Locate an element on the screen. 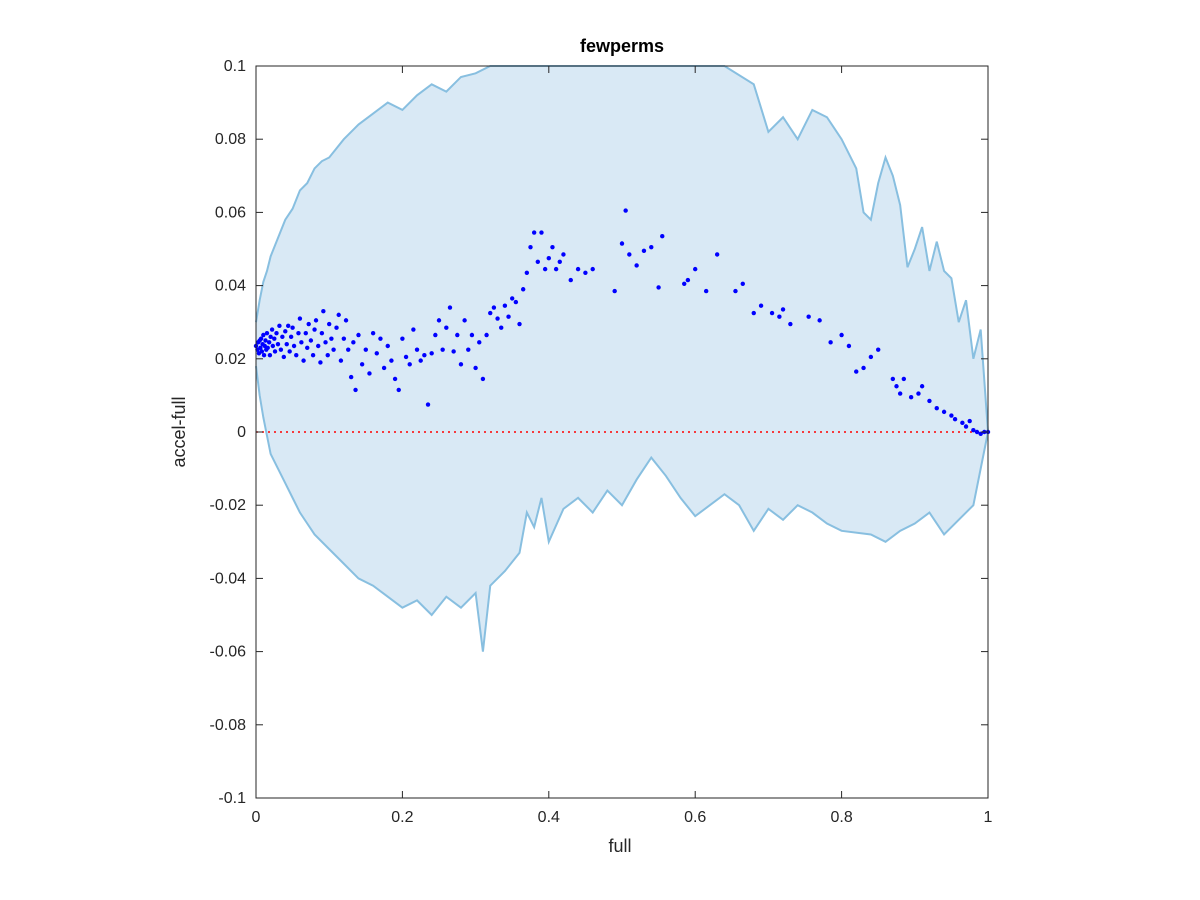 The width and height of the screenshot is (1200, 900). y-tick-label: -0.06 is located at coordinates (228, 652).